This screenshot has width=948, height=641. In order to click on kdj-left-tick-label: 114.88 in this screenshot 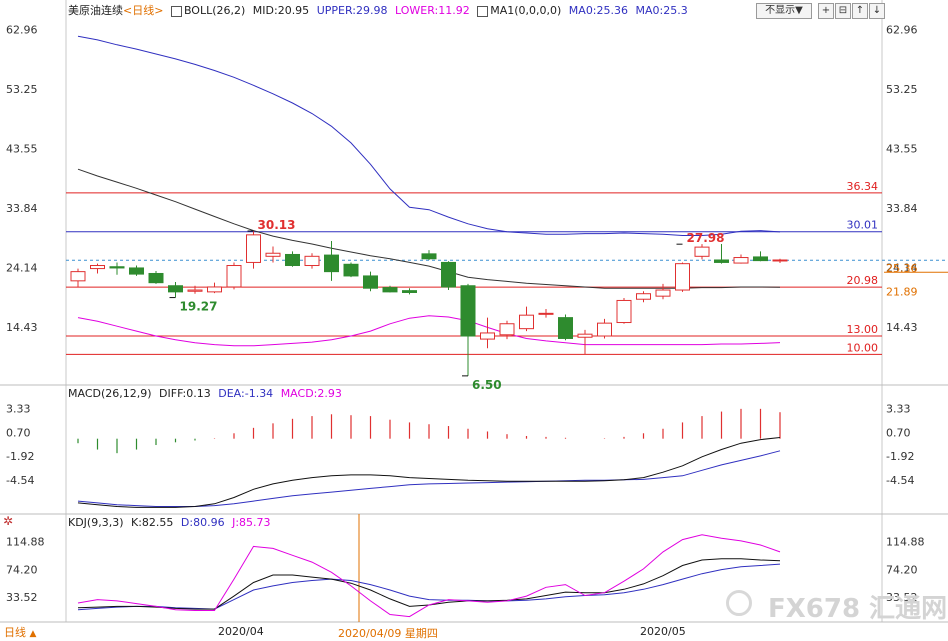, I will do `click(25, 542)`.